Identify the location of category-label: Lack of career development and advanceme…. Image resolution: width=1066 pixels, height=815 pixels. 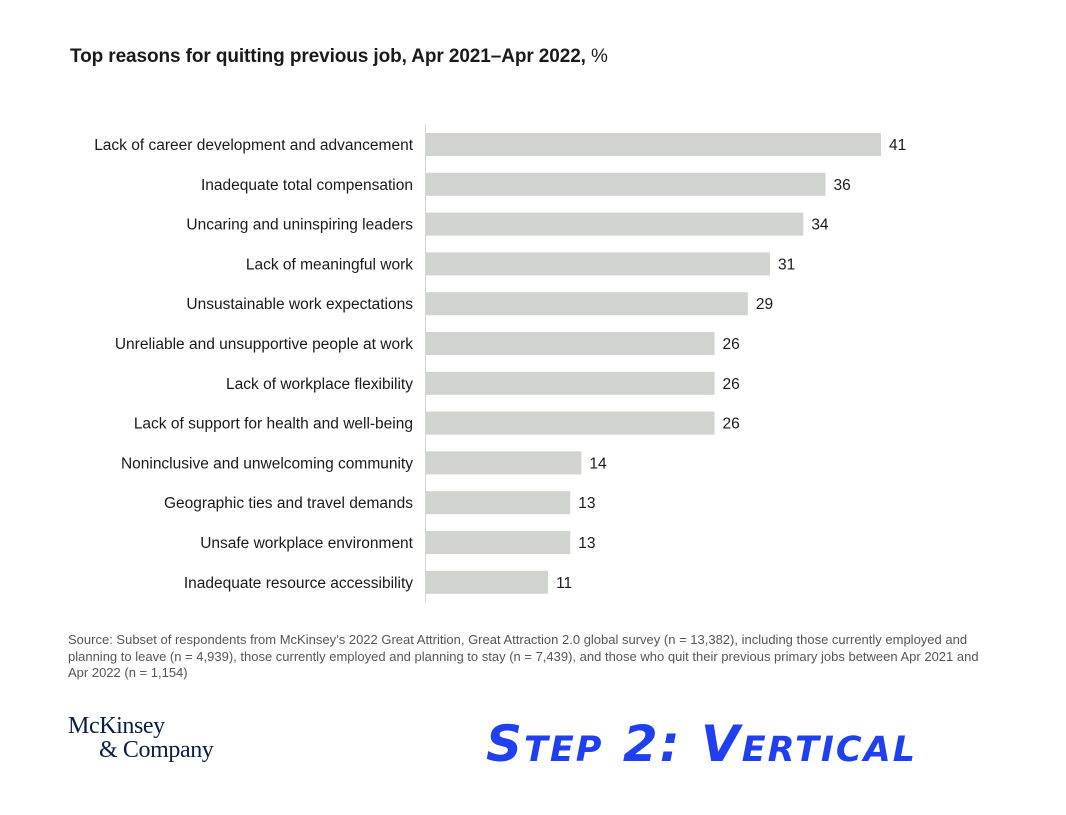
(254, 145).